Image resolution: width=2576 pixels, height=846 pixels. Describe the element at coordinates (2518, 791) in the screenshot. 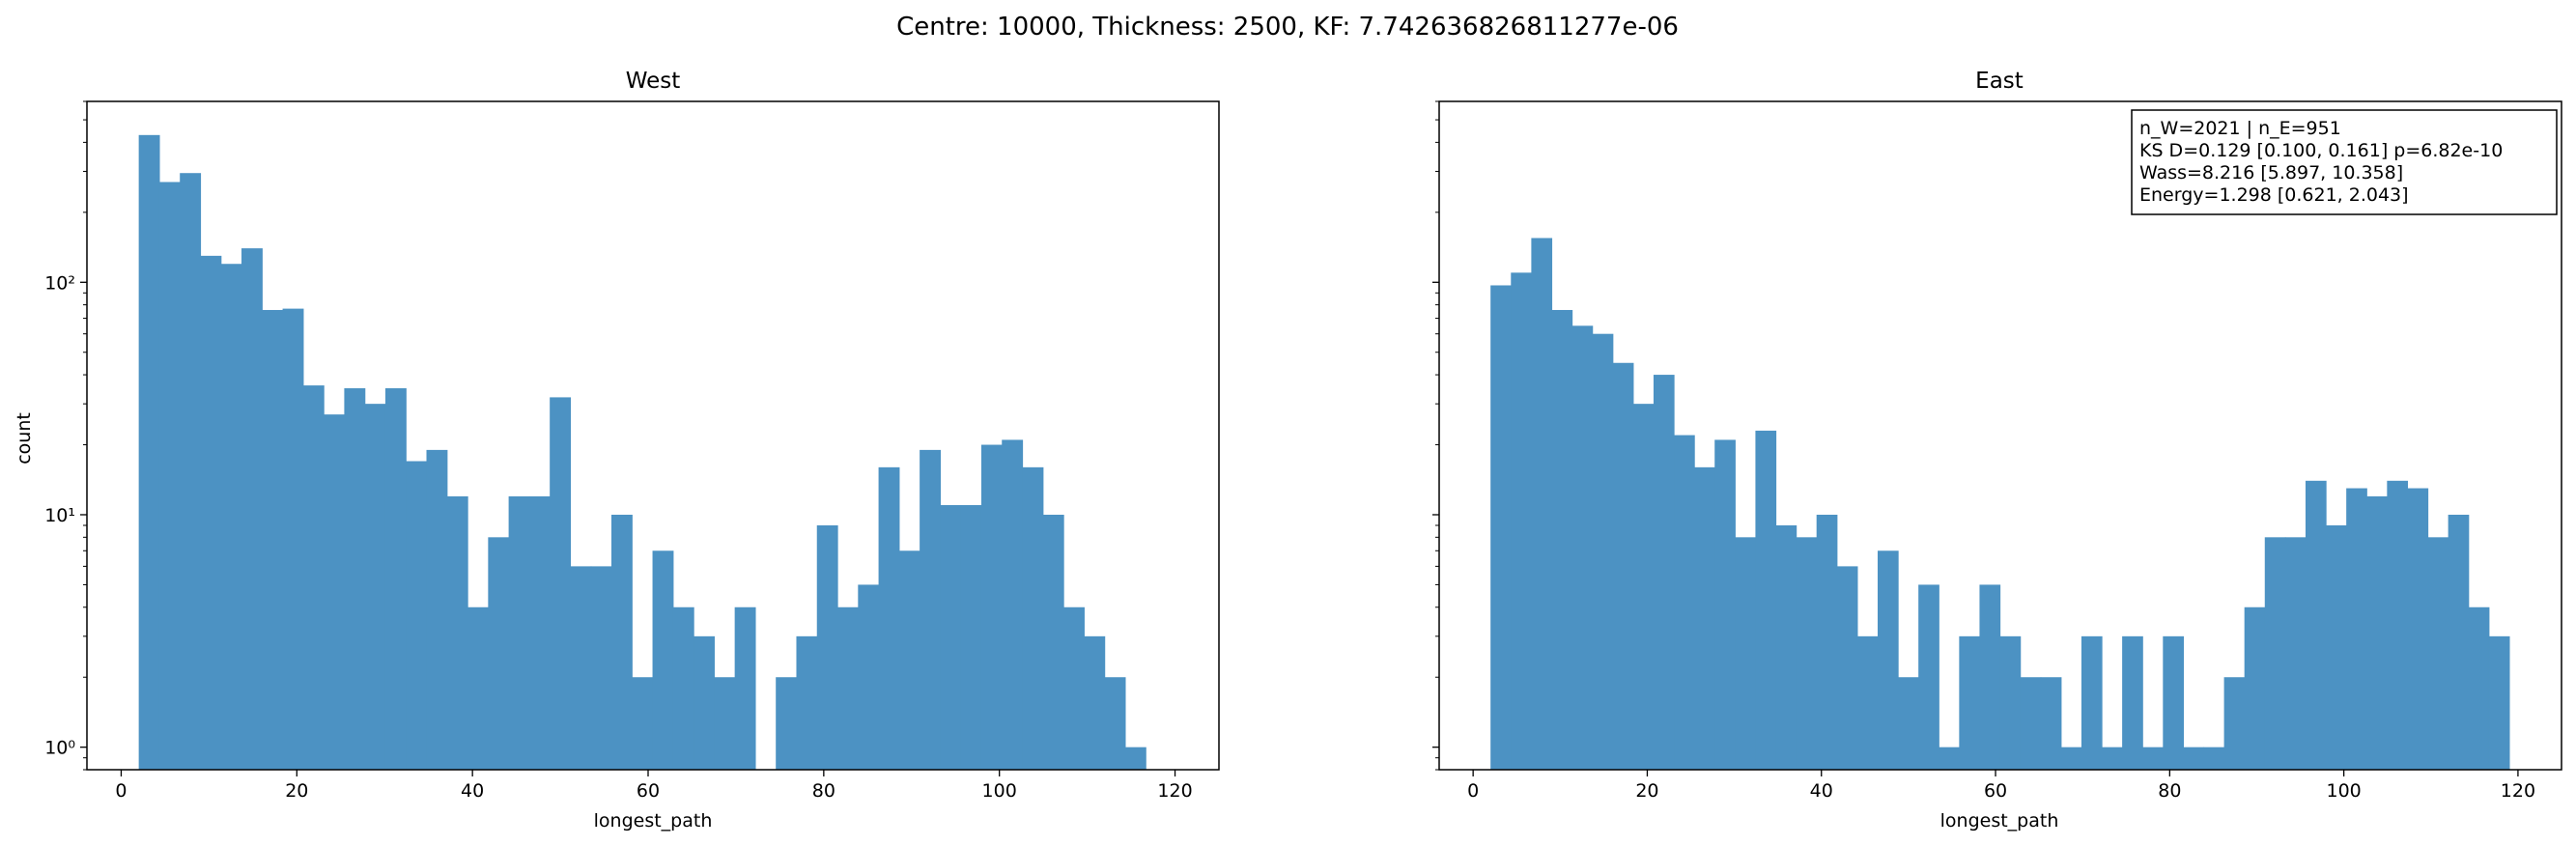

I see `east-xtick-label: 120` at that location.